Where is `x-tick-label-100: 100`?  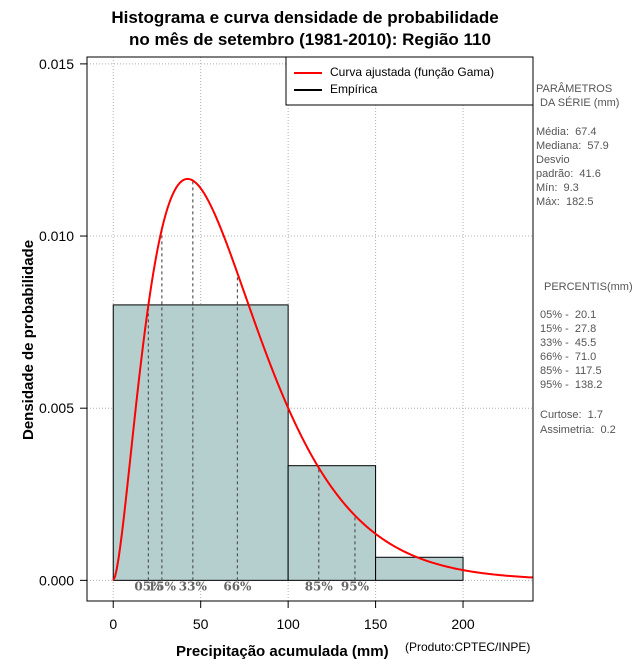 x-tick-label-100: 100 is located at coordinates (288, 624).